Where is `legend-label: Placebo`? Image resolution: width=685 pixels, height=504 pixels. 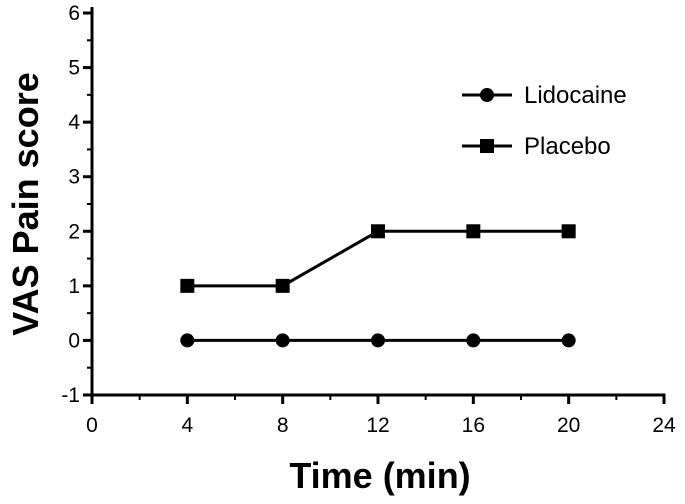
legend-label: Placebo is located at coordinates (567, 146).